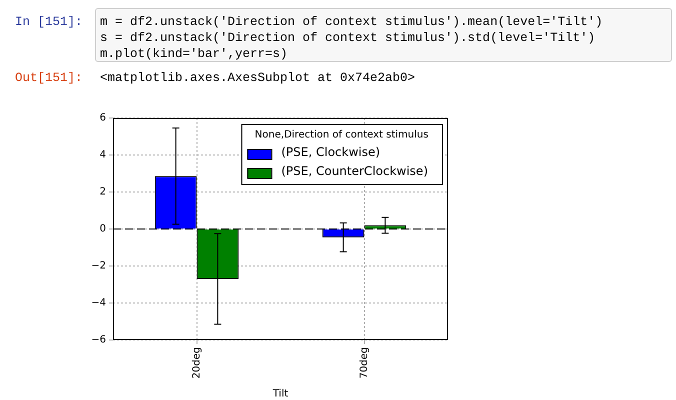 This screenshot has width=676, height=400. What do you see at coordinates (258, 78) in the screenshot?
I see `text: <matplotlib.axes.AxesSubplot at 0x74e2ab0>` at bounding box center [258, 78].